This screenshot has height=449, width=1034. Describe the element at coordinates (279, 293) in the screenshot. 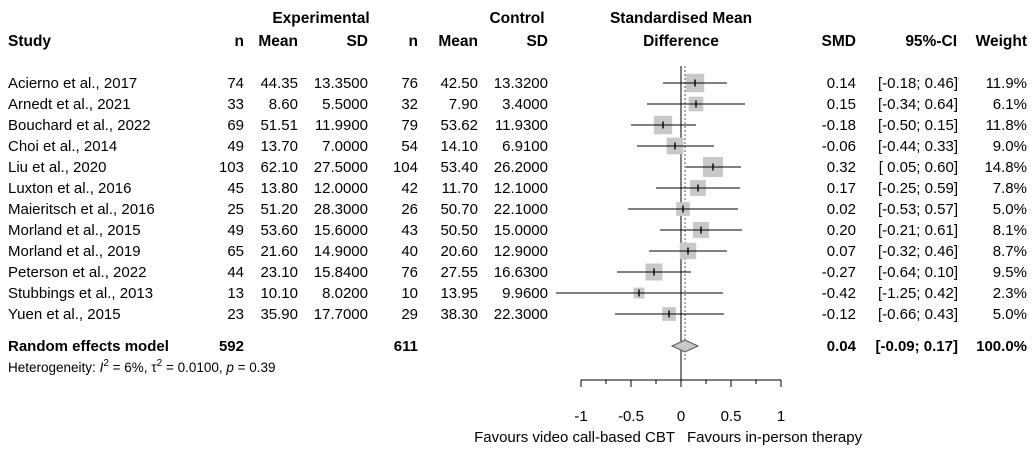

I see `exp-mean: 10.10` at that location.